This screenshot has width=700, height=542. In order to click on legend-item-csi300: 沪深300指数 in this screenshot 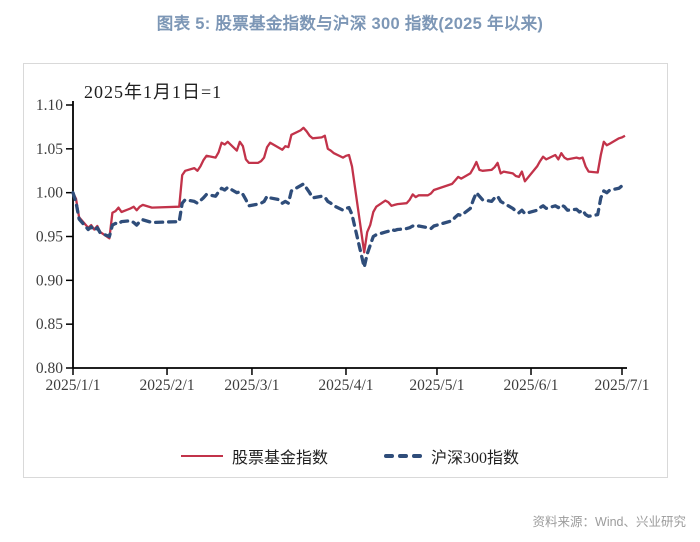, I will do `click(451, 456)`.